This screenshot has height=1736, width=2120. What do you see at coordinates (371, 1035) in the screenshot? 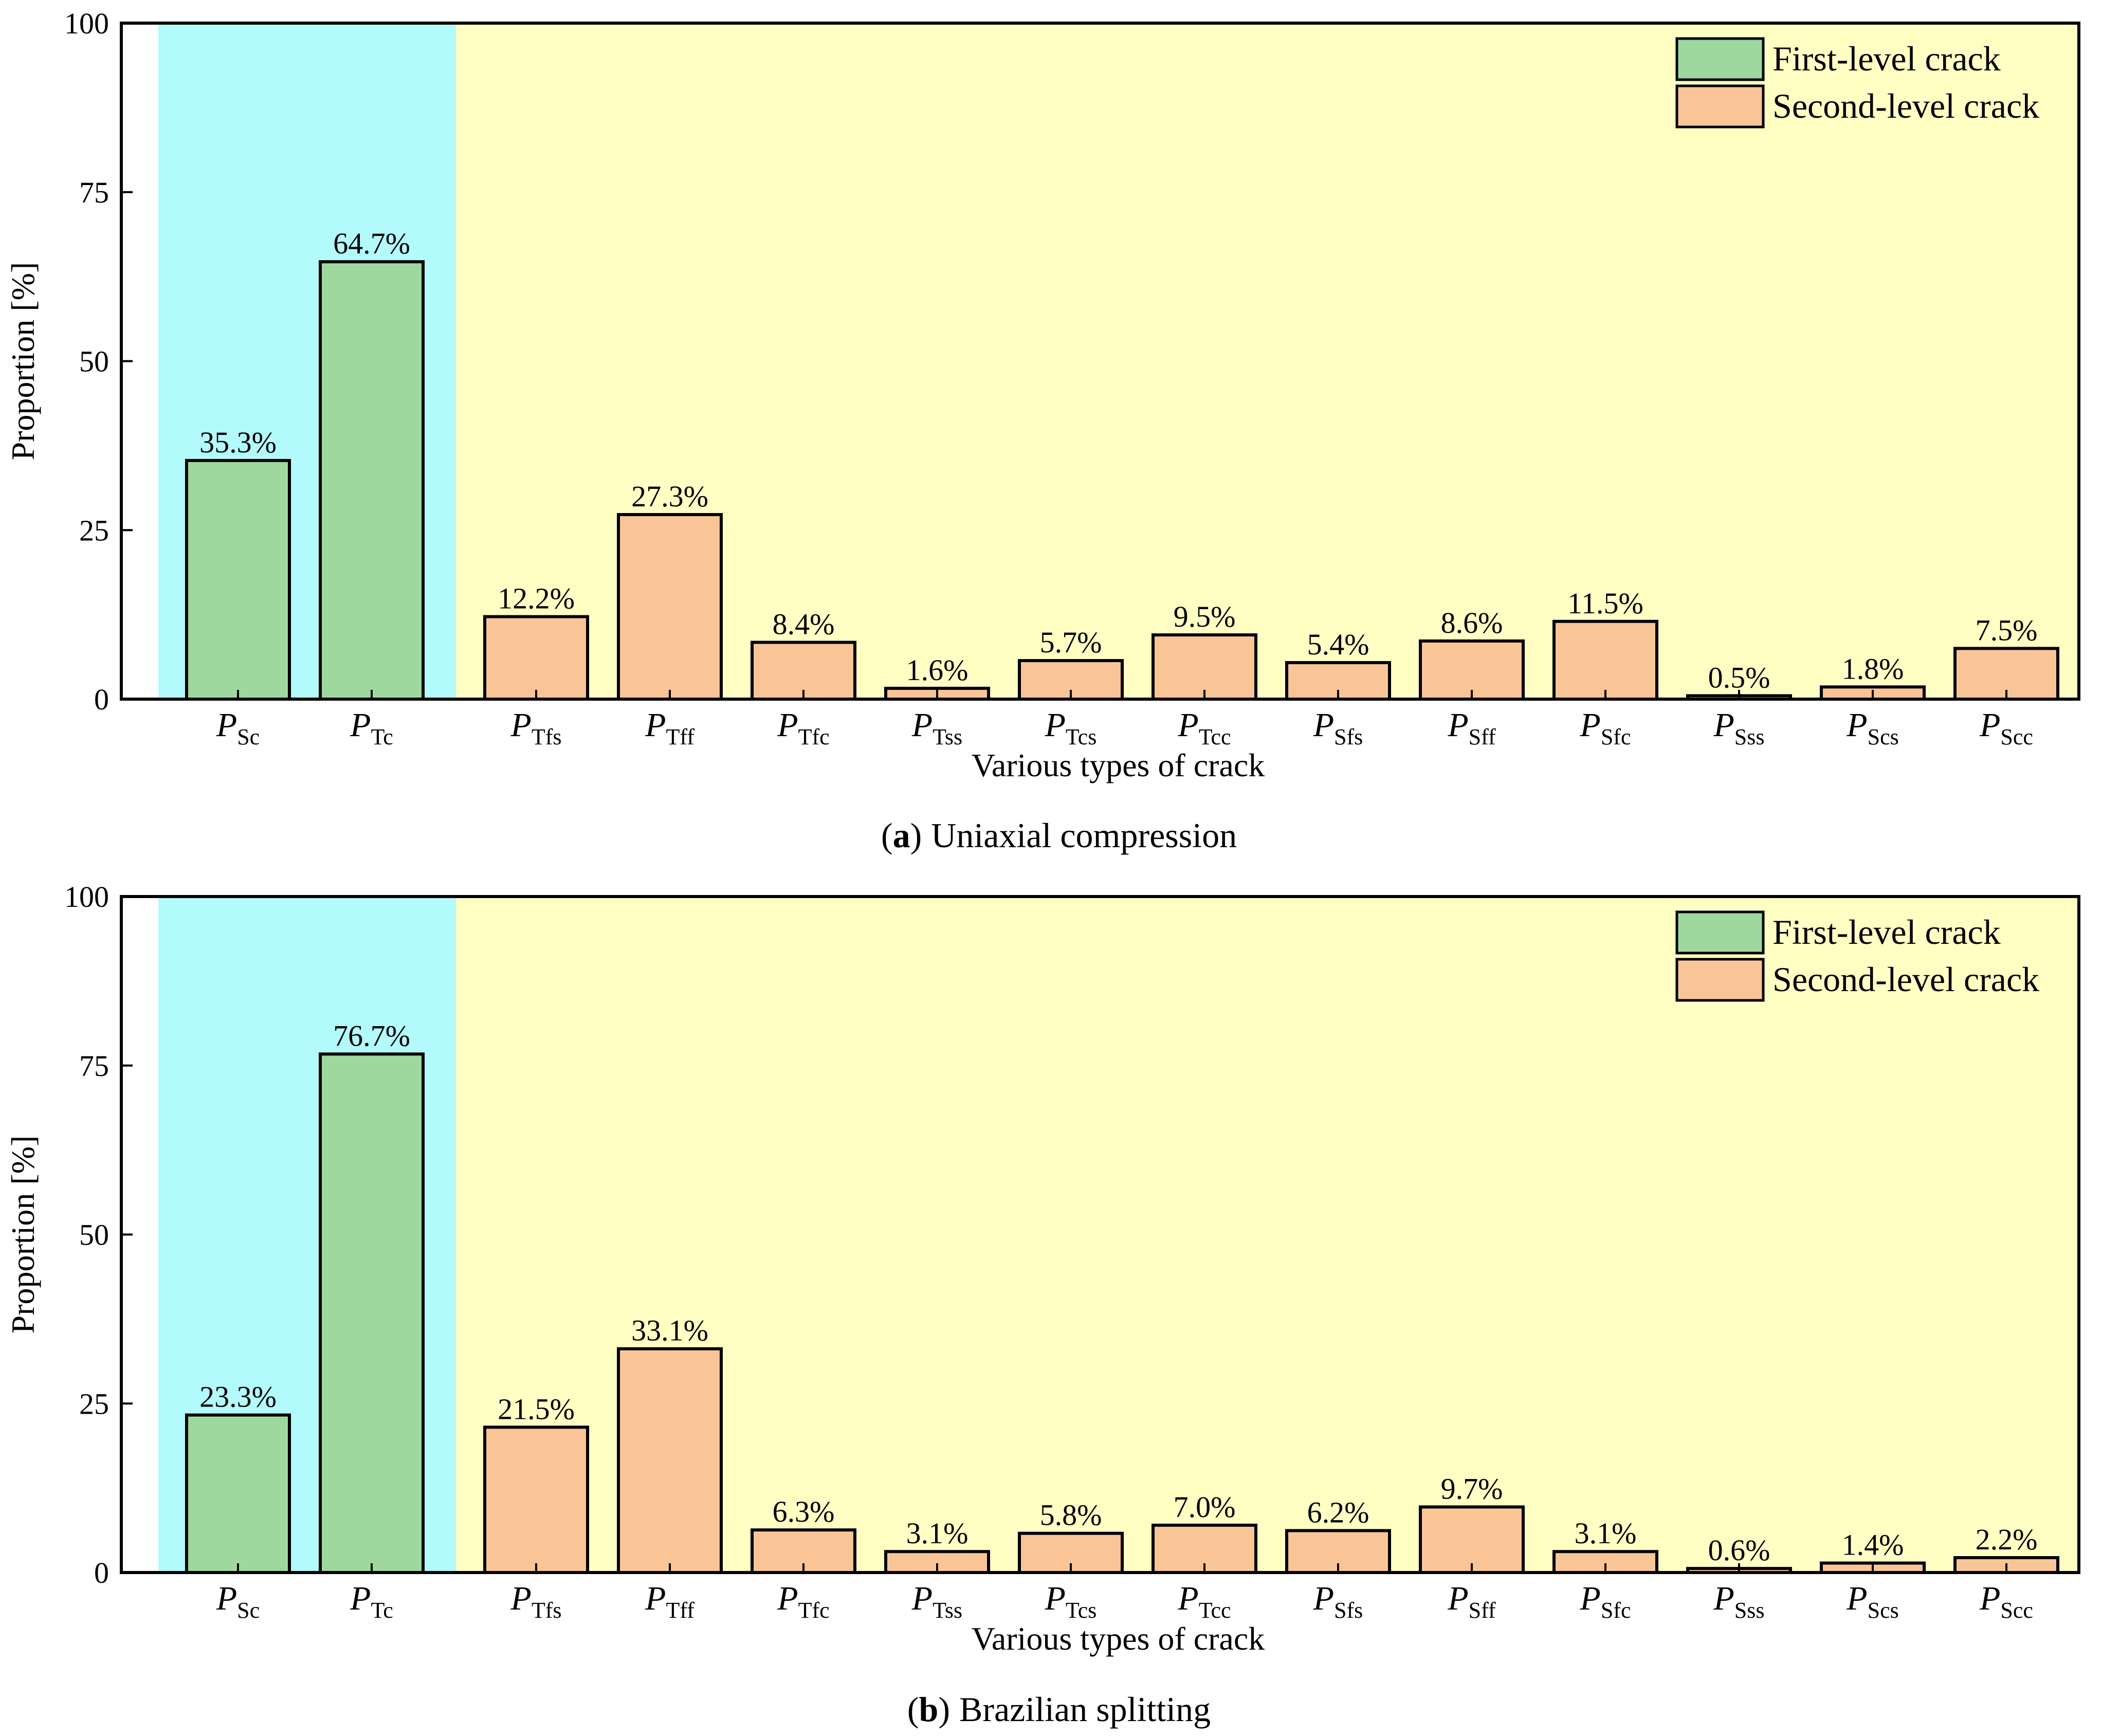
I see `data-label: 76.7%` at bounding box center [371, 1035].